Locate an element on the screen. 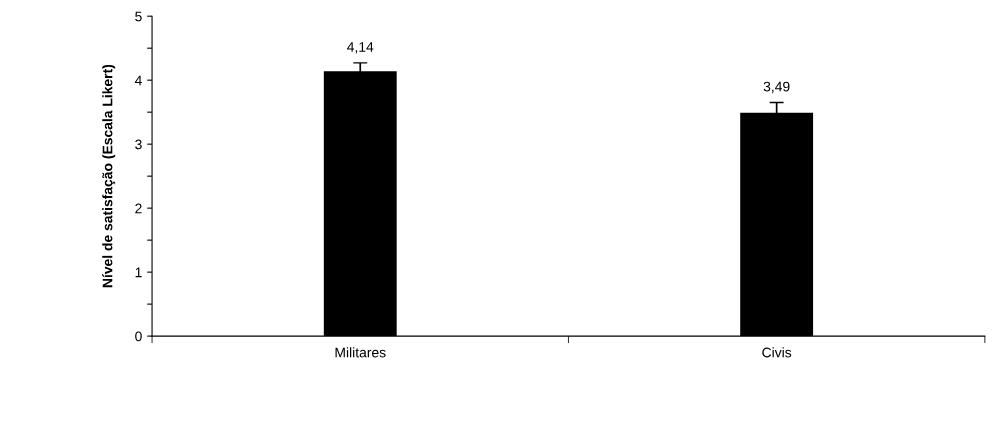 The image size is (1007, 426). x-tick-label: Civis is located at coordinates (777, 352).